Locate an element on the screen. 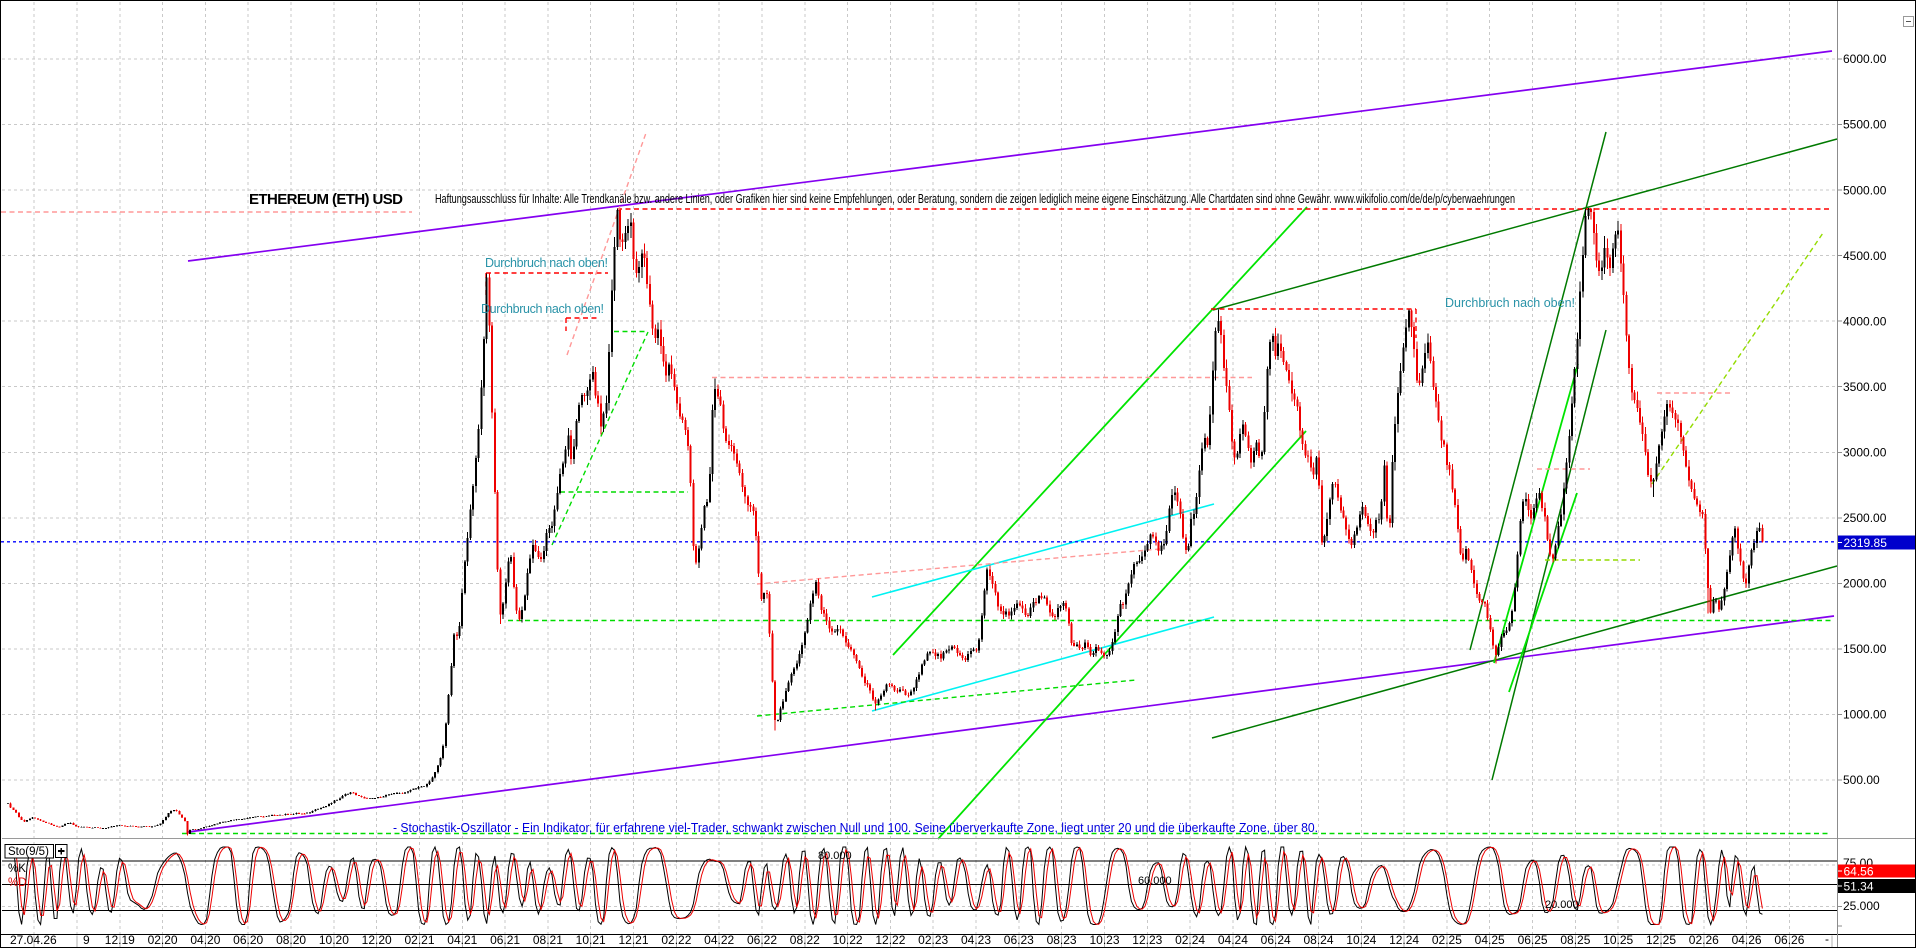 The width and height of the screenshot is (1916, 948). svg-text: 02.20 is located at coordinates (163, 940).